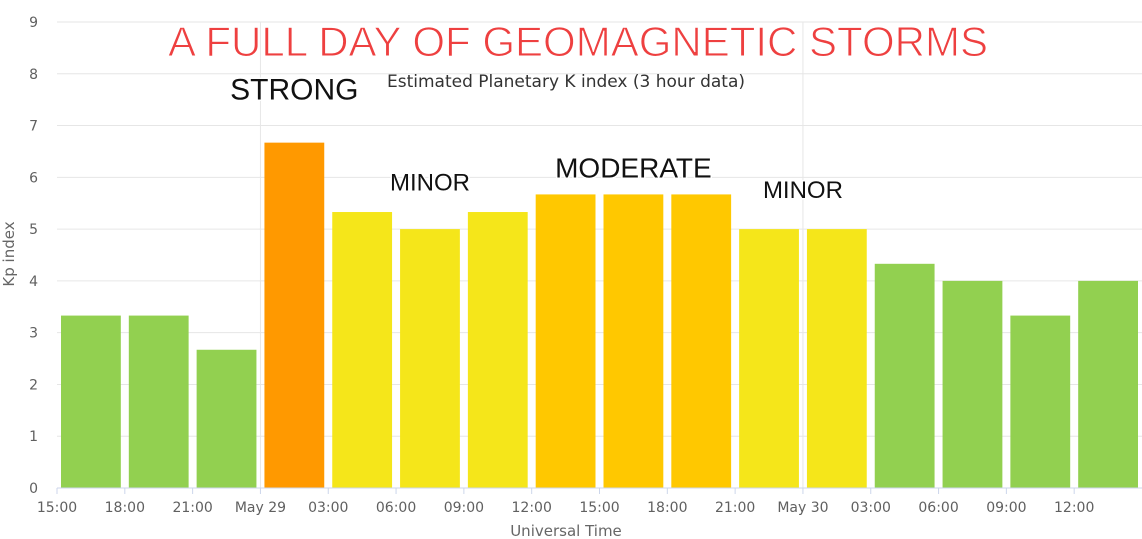 The image size is (1142, 539). I want to click on y-tick-label: 2, so click(33, 385).